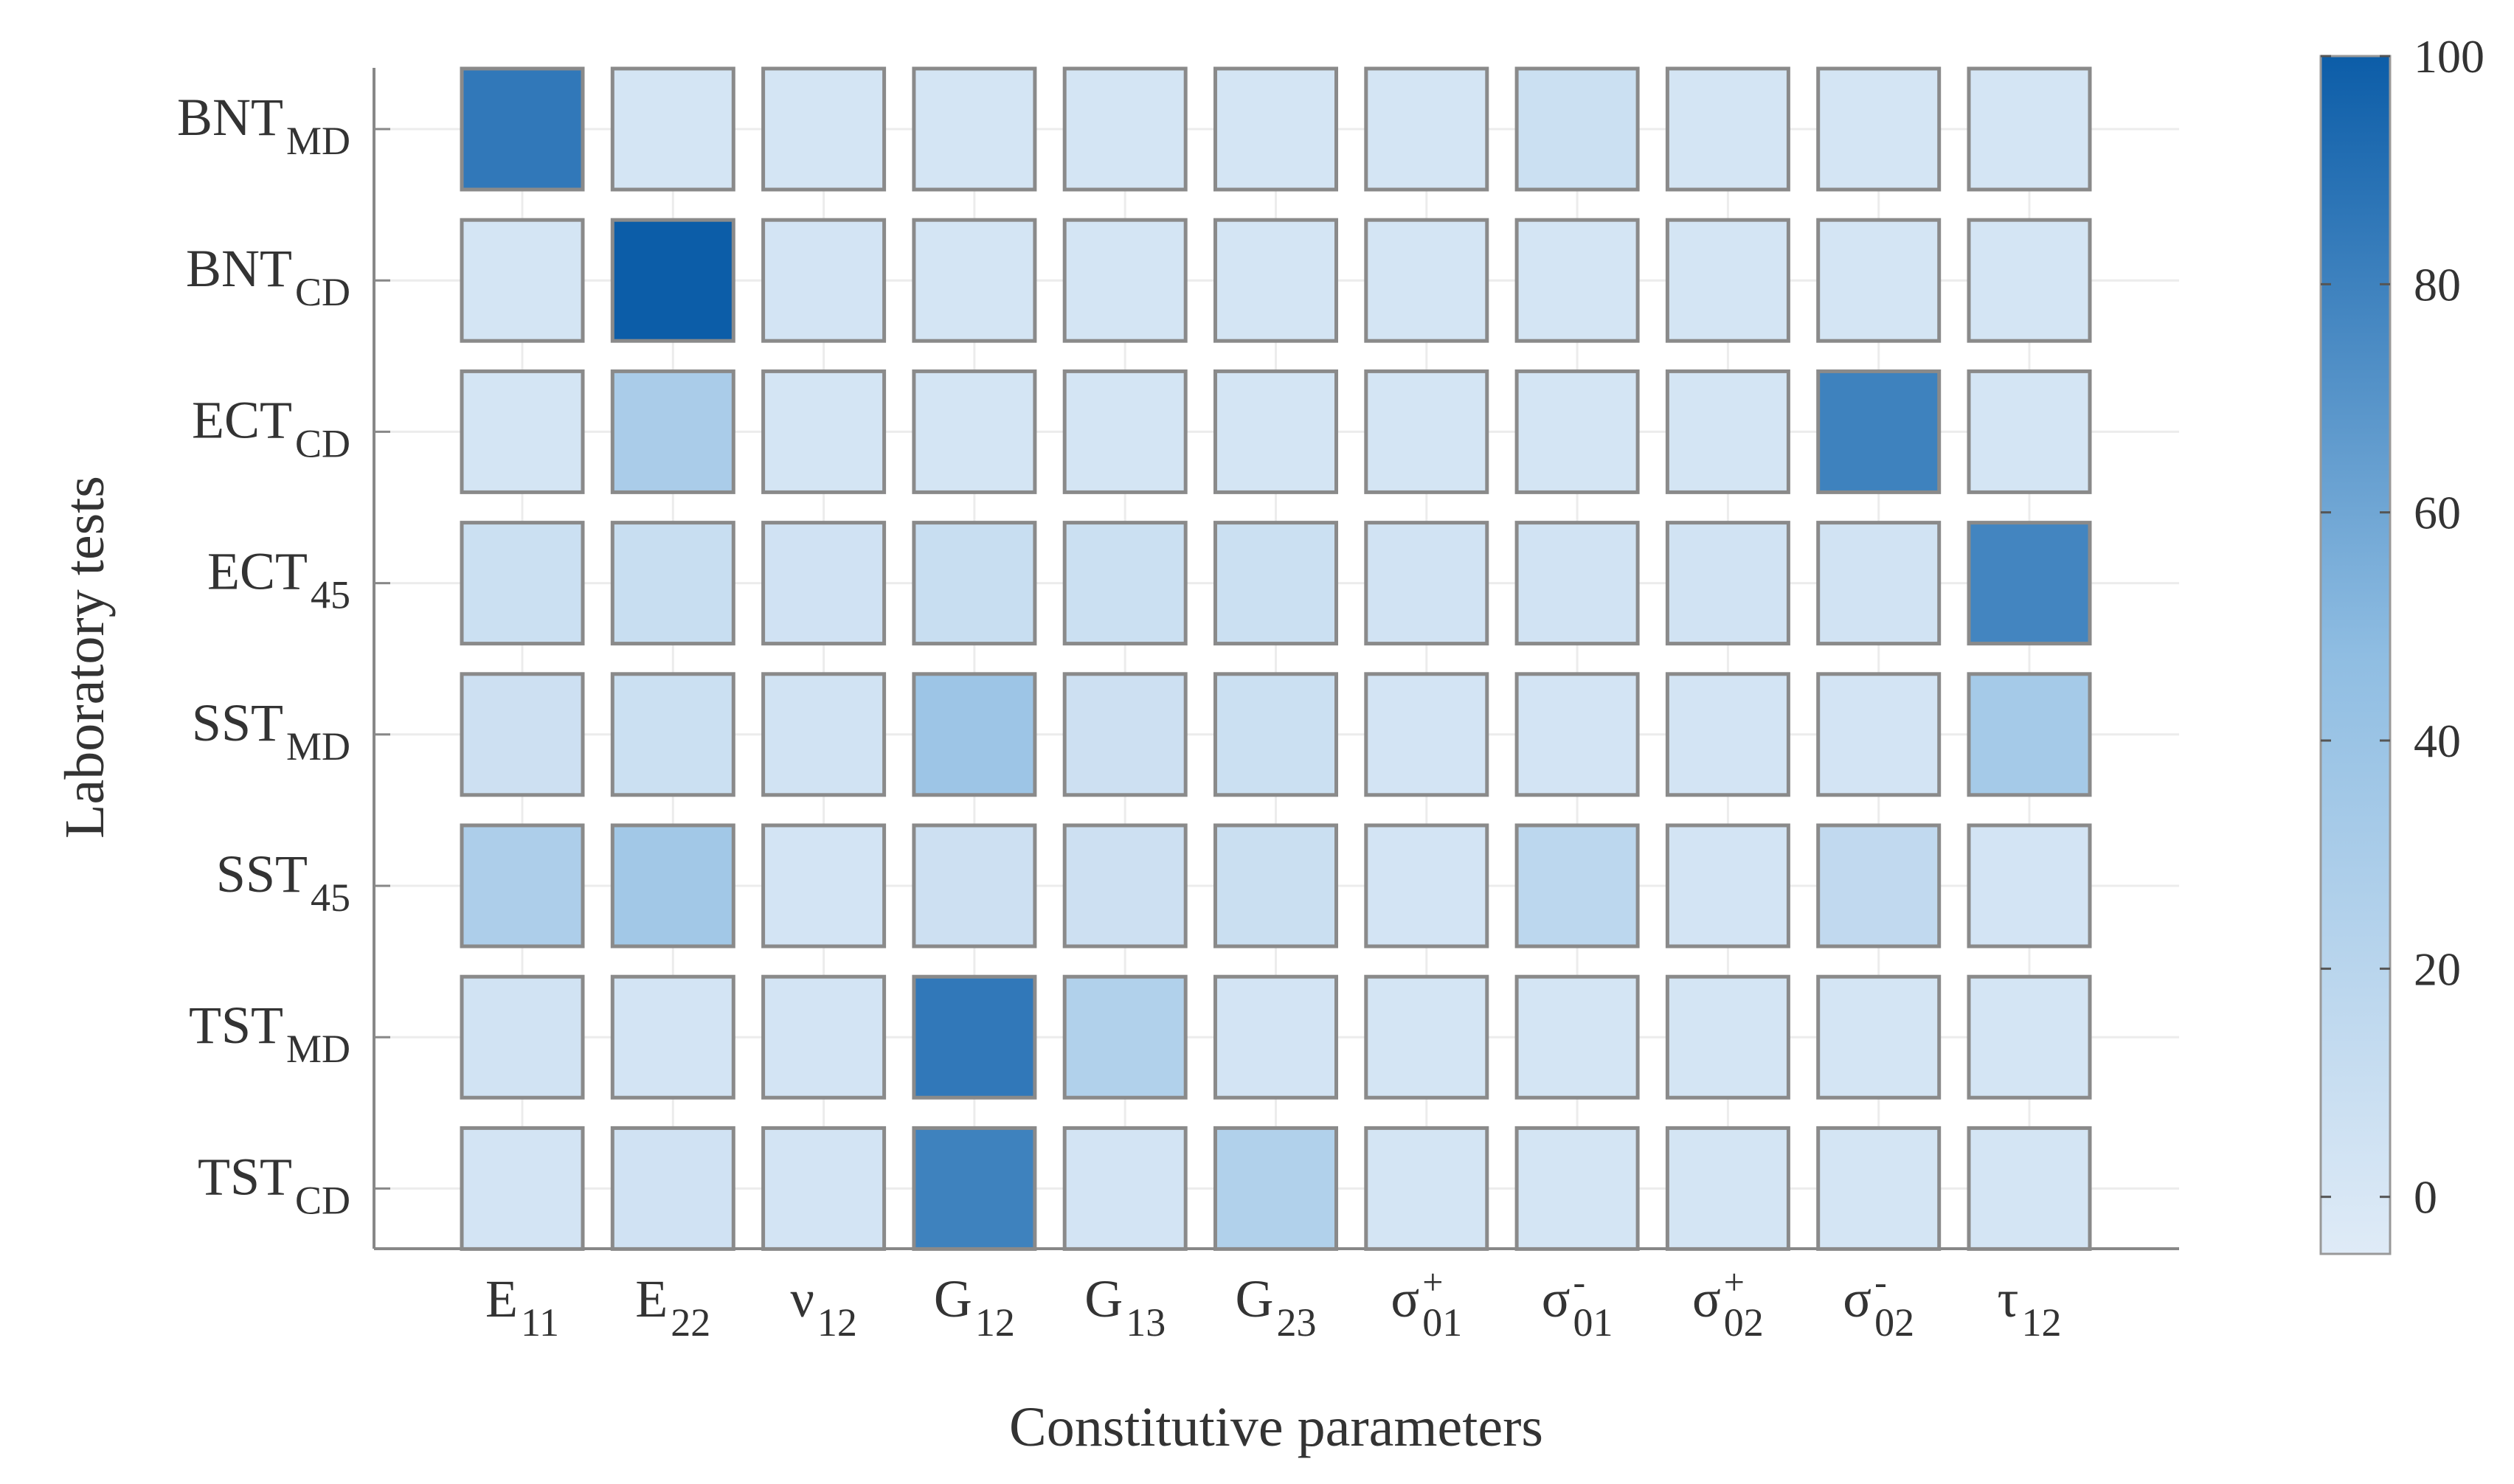 Image resolution: width=2514 pixels, height=1484 pixels. Describe the element at coordinates (262, 874) in the screenshot. I see `label-base: SST` at that location.